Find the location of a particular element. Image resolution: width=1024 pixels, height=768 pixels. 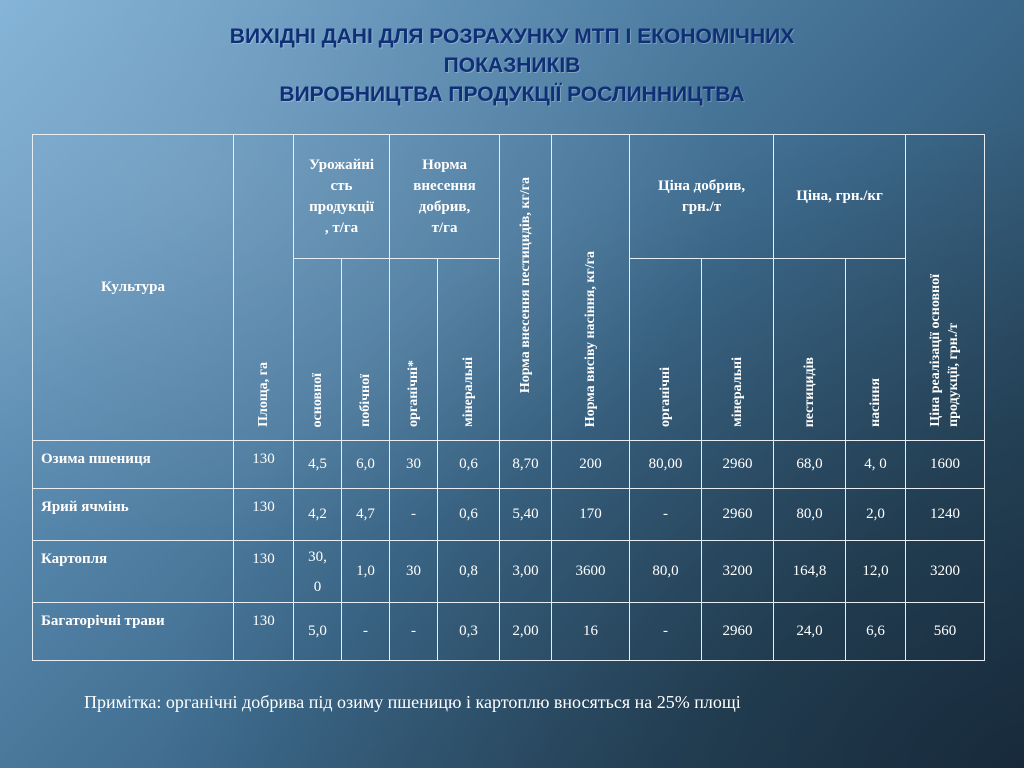

header-fp-min: мінеральні is located at coordinates (738, 349).